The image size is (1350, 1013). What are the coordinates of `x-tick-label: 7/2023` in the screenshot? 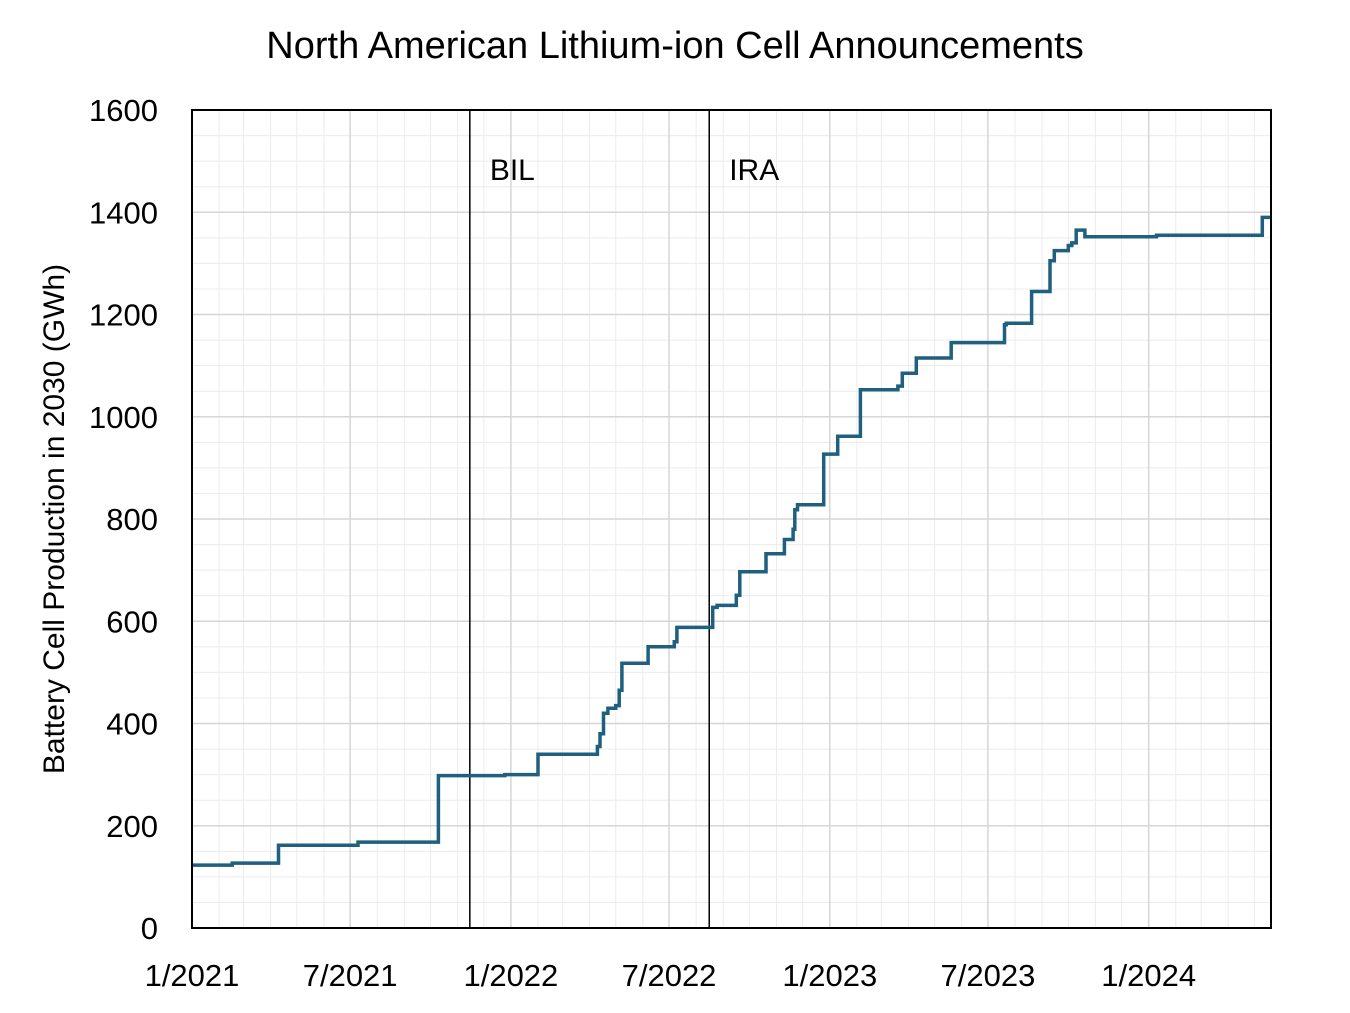 It's located at (988, 975).